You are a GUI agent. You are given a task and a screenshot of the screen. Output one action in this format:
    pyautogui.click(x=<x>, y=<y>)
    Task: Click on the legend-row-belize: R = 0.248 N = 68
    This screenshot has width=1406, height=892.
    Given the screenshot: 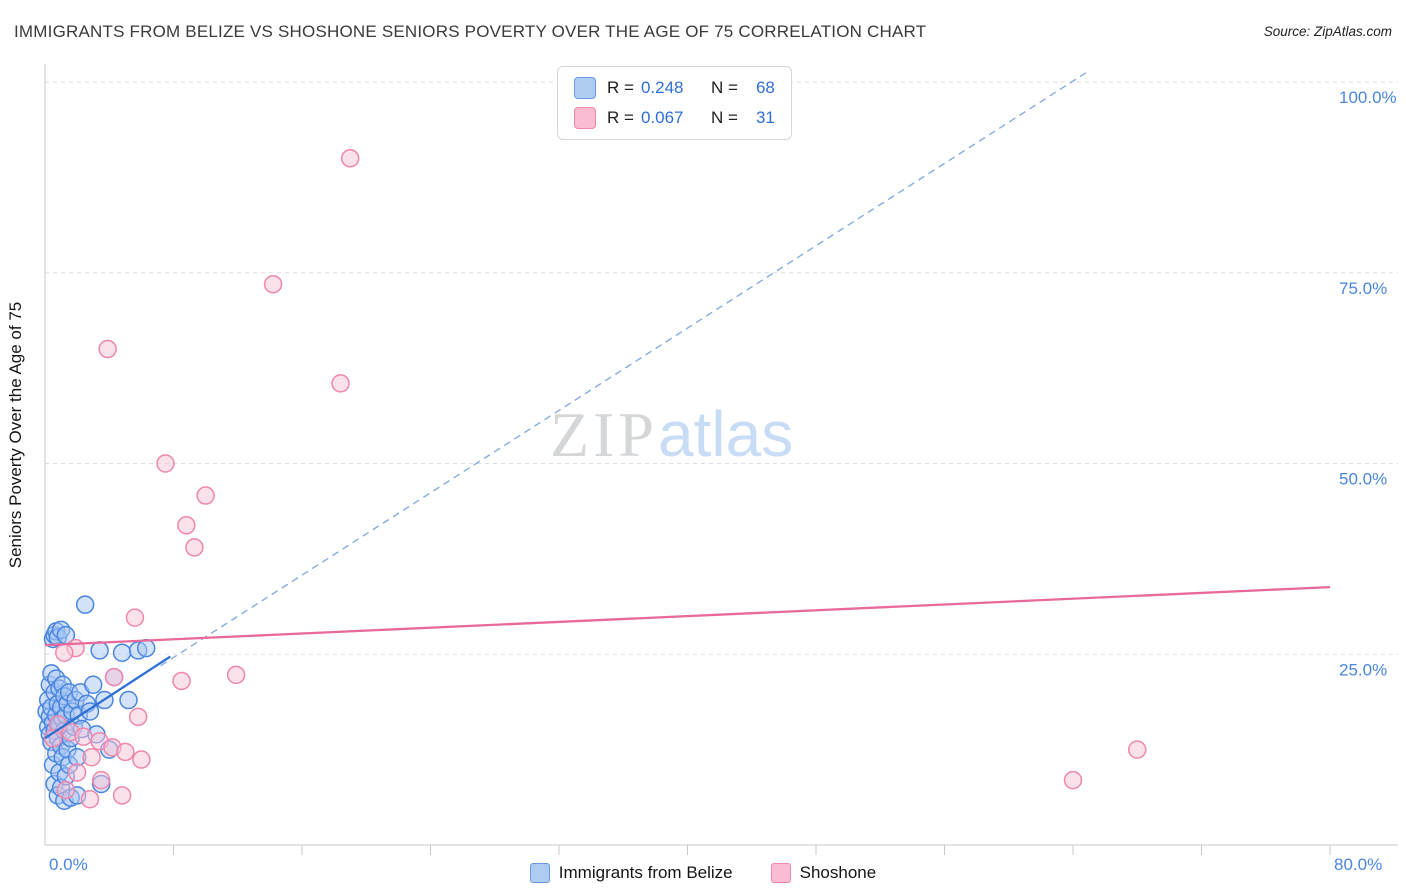 What is the action you would take?
    pyautogui.click(x=674, y=88)
    